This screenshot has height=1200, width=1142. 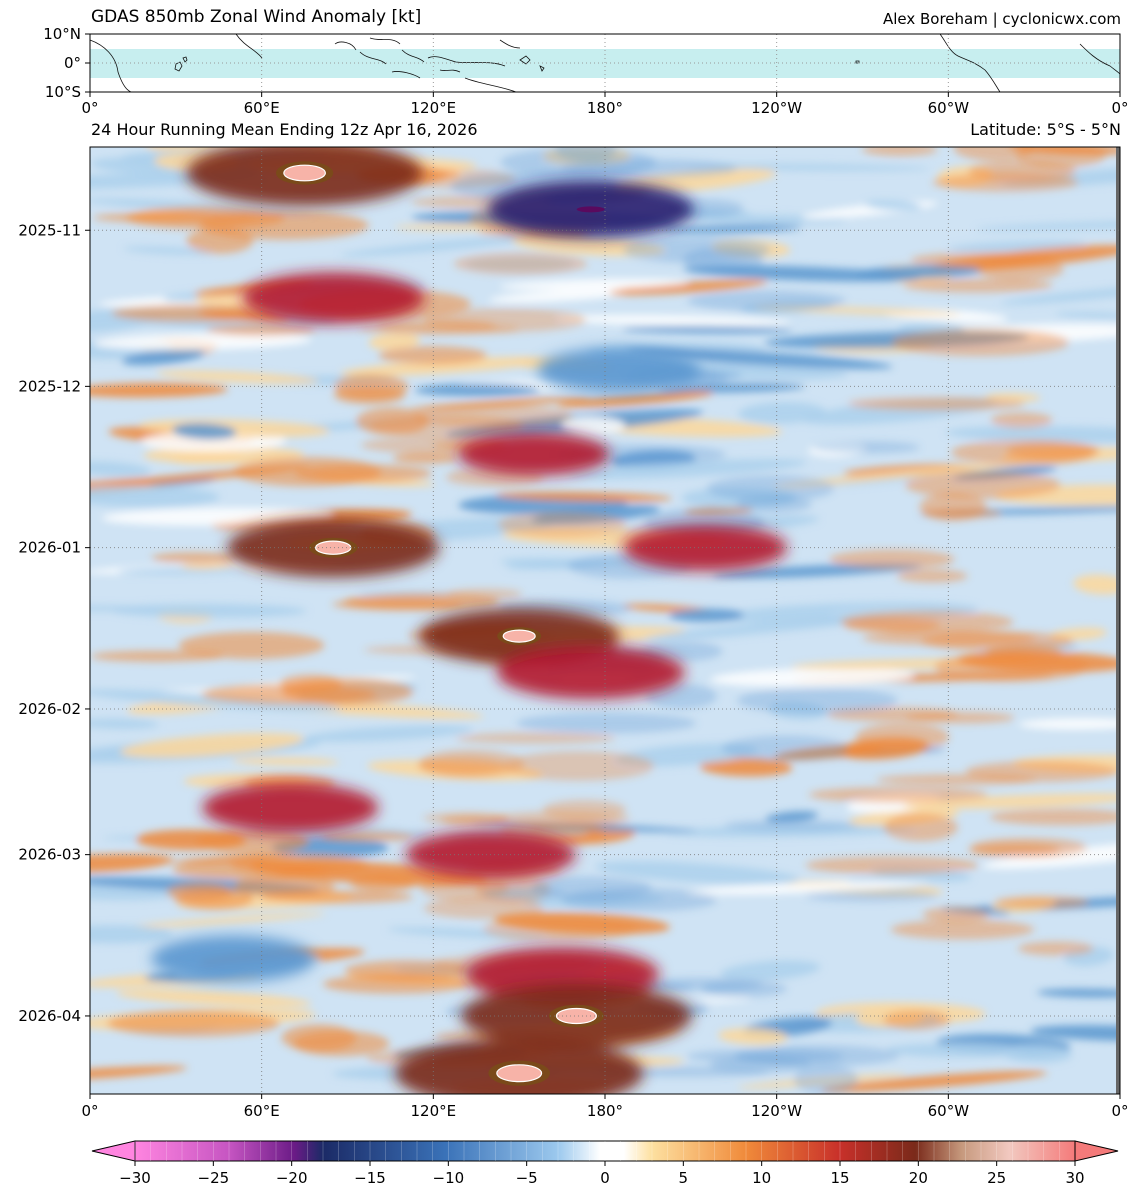 I want to click on map-coastlines, so click(x=605, y=63).